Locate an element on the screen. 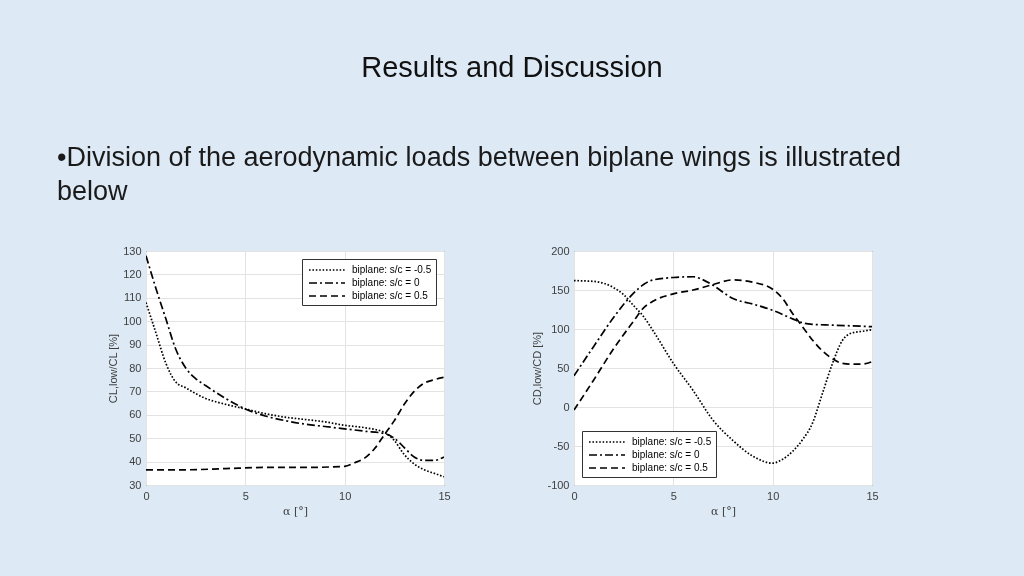 This screenshot has width=1024, height=576. y-tick-label: 110 is located at coordinates (132, 297).